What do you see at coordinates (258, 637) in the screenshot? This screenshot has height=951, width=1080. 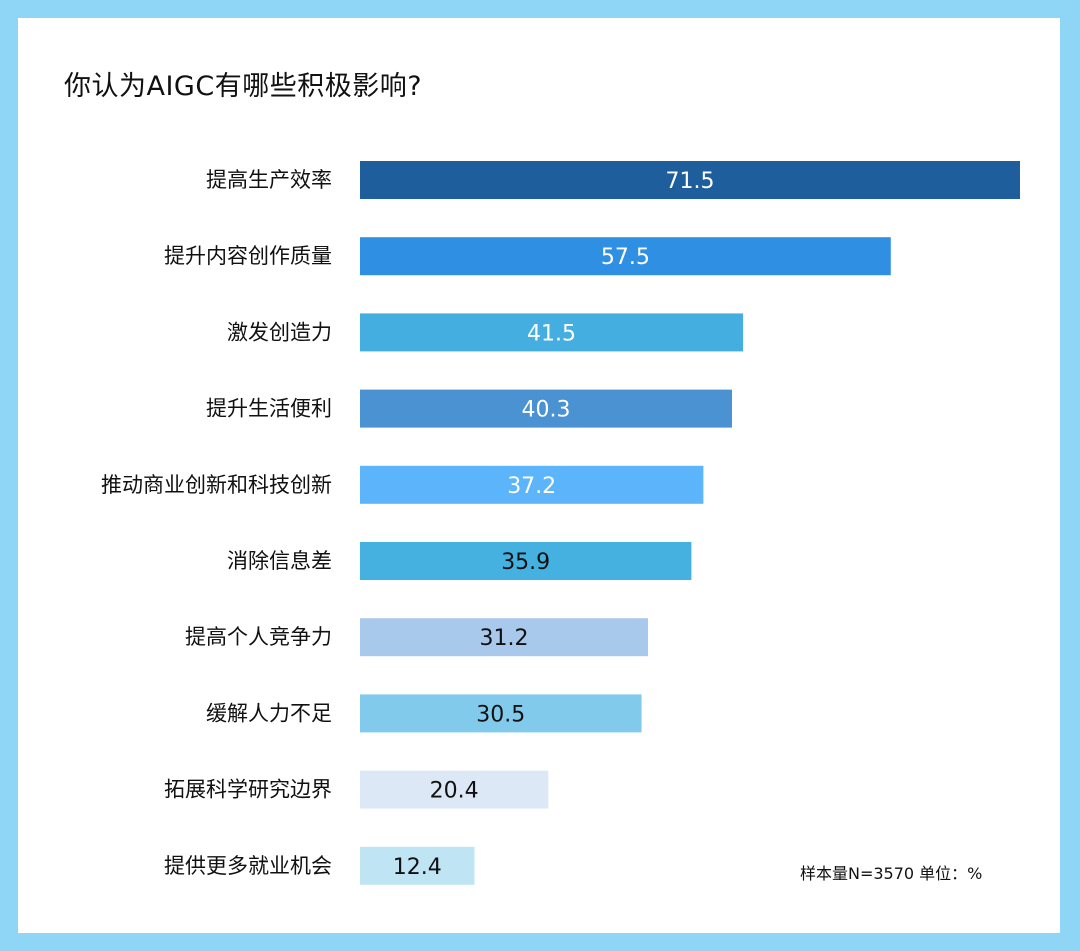 I see `category-label: 提高个人竞争力` at bounding box center [258, 637].